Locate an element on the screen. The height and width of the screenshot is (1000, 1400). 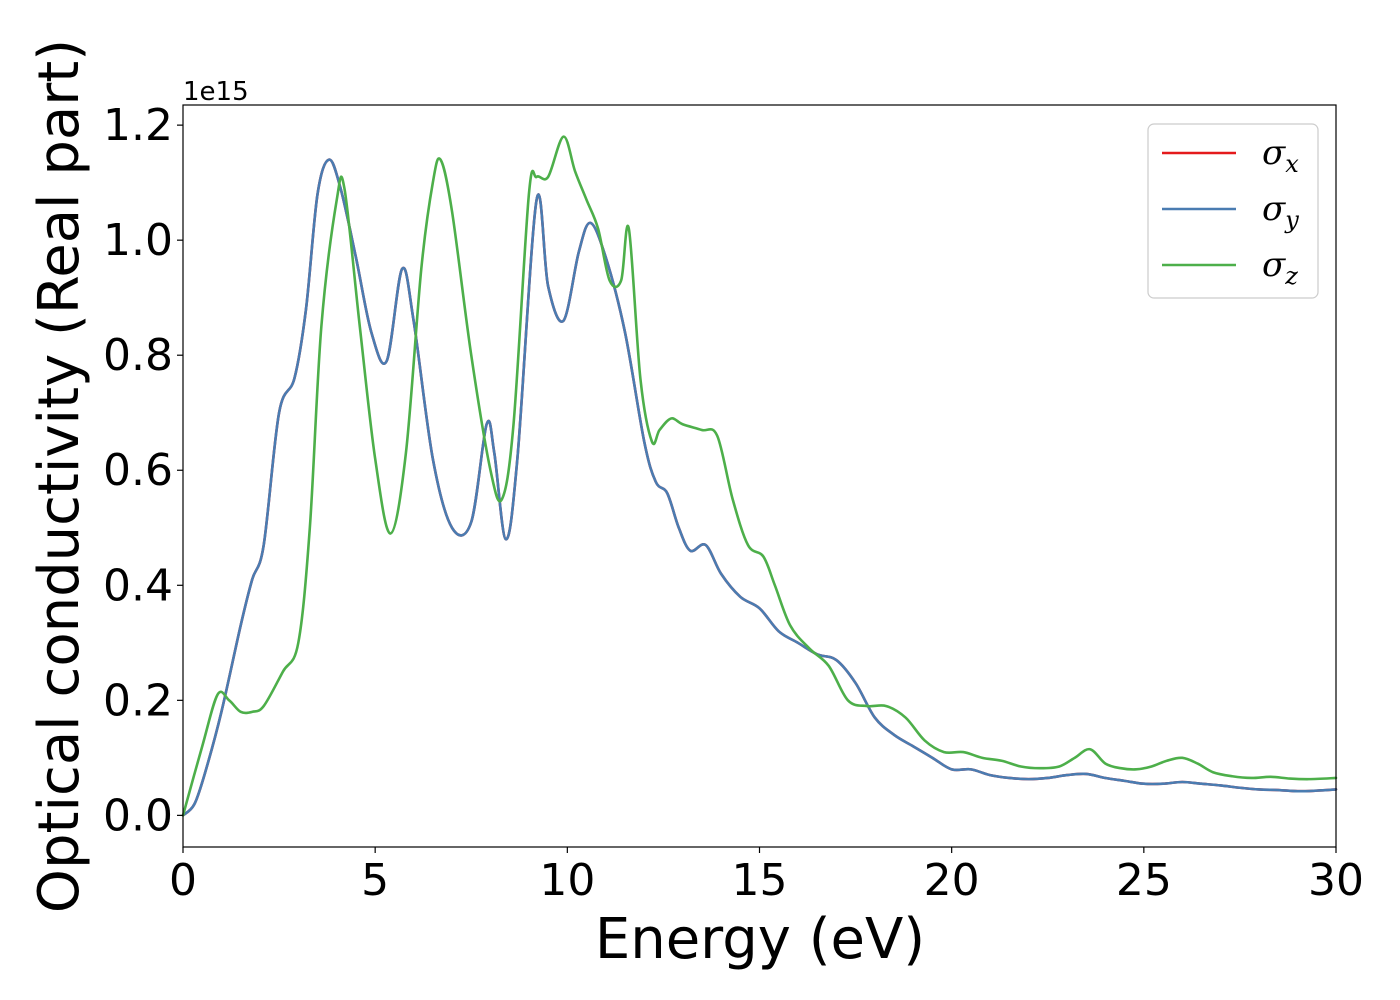
y-tick-label: 1.0 is located at coordinates (138, 240).